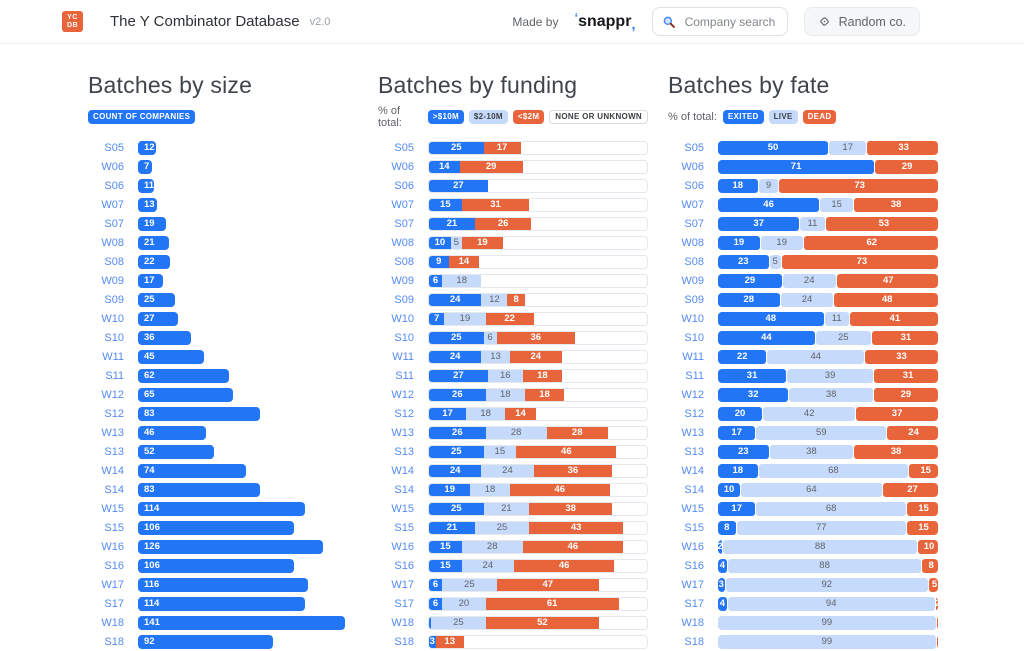  I want to click on segment-exited: 50, so click(773, 147).